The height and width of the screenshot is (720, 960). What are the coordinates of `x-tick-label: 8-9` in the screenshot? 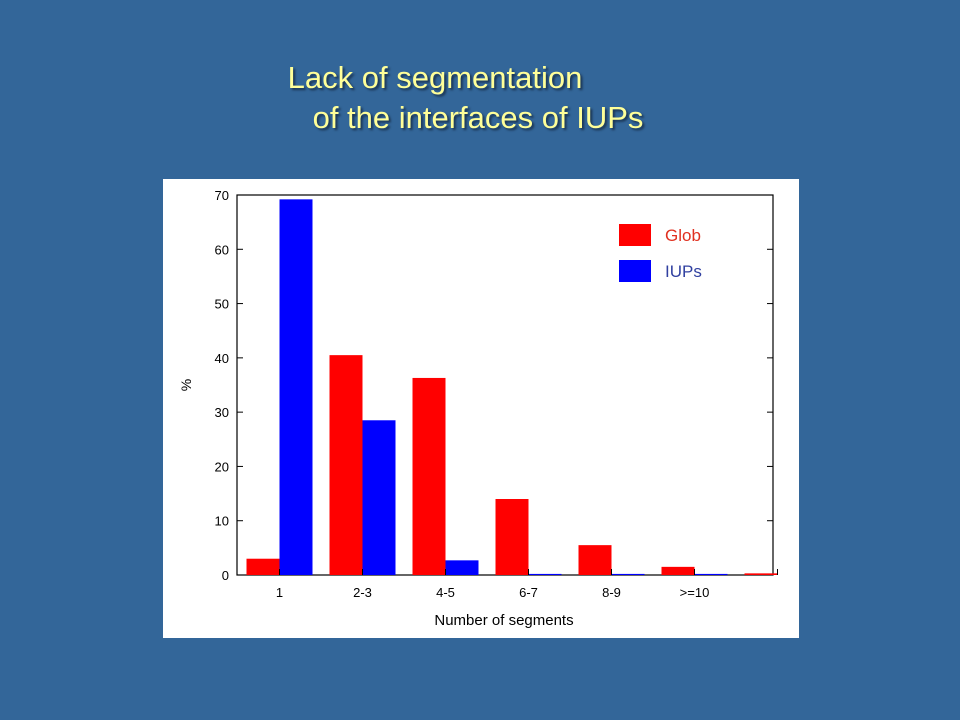 It's located at (611, 592).